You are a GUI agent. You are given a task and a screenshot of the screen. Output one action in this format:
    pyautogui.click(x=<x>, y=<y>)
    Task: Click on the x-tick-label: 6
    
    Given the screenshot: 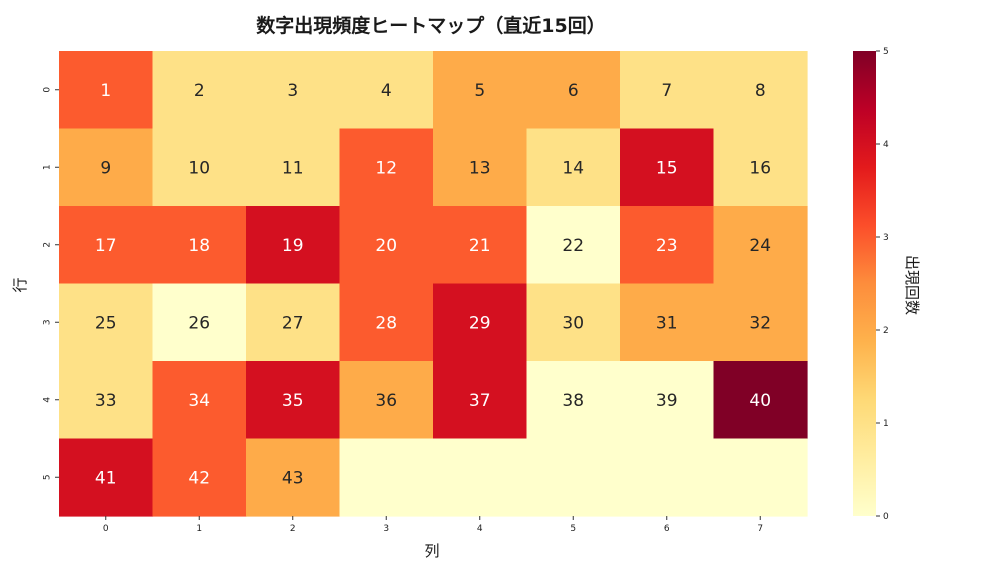 What is the action you would take?
    pyautogui.click(x=667, y=529)
    